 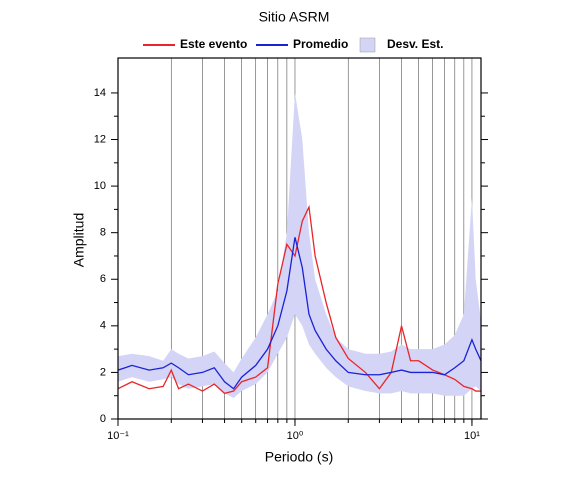 What do you see at coordinates (367, 45) in the screenshot?
I see `legend-swatch` at bounding box center [367, 45].